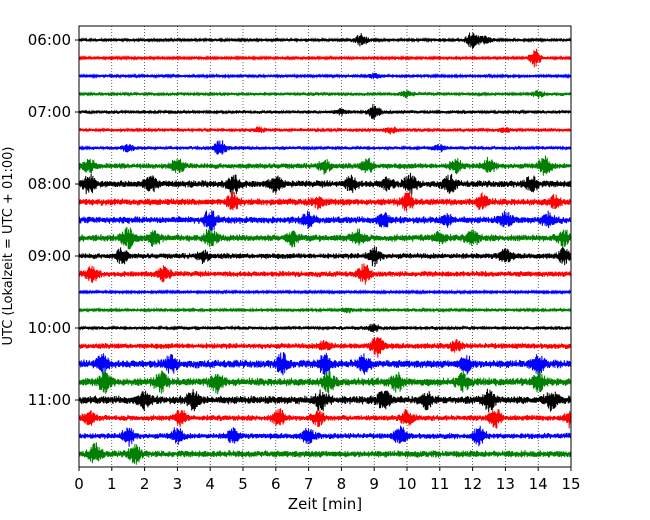 This screenshot has height=520, width=650. What do you see at coordinates (276, 484) in the screenshot?
I see `x-tick-label: 6` at bounding box center [276, 484].